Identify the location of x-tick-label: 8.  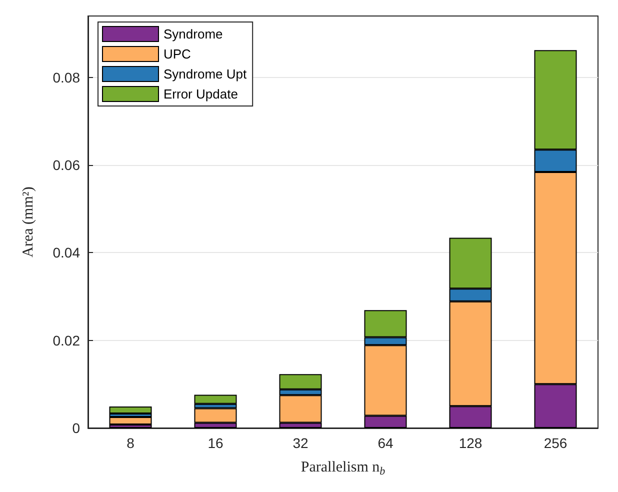
(130, 443).